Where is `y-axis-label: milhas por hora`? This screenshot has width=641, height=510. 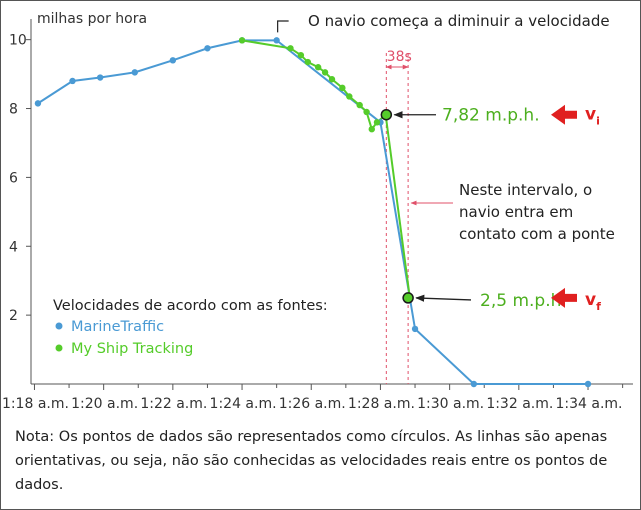 y-axis-label: milhas por hora is located at coordinates (92, 19).